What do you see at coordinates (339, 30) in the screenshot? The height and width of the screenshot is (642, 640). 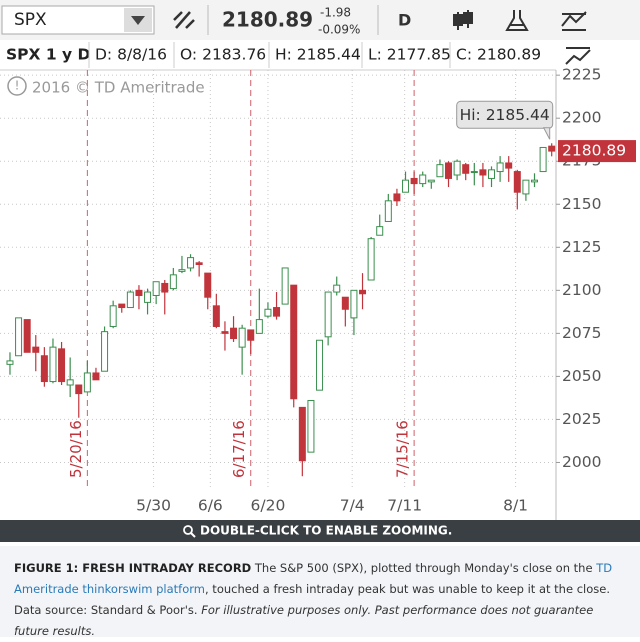 I see `change-pct: -0.09%` at bounding box center [339, 30].